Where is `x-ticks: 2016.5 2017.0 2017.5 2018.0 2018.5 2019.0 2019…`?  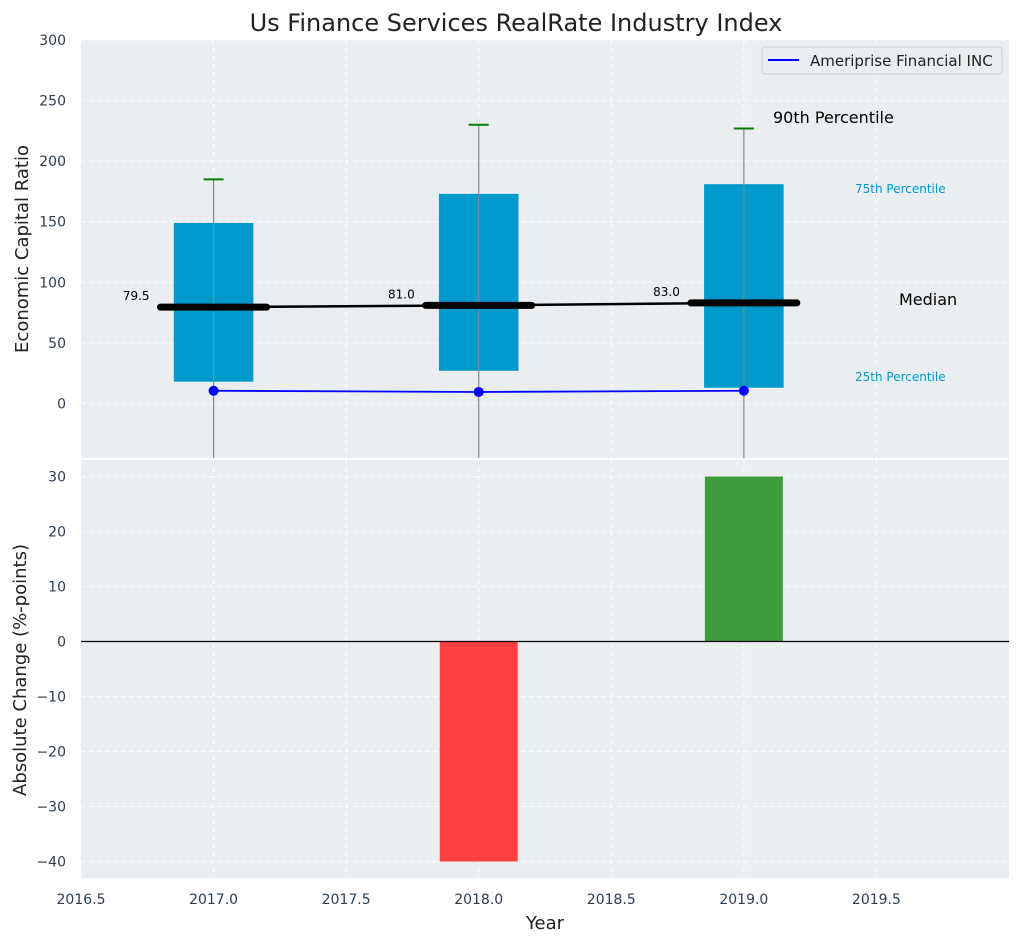
x-ticks: 2016.5 2017.0 2017.5 2018.0 2018.5 2019.0 2019… is located at coordinates (479, 900).